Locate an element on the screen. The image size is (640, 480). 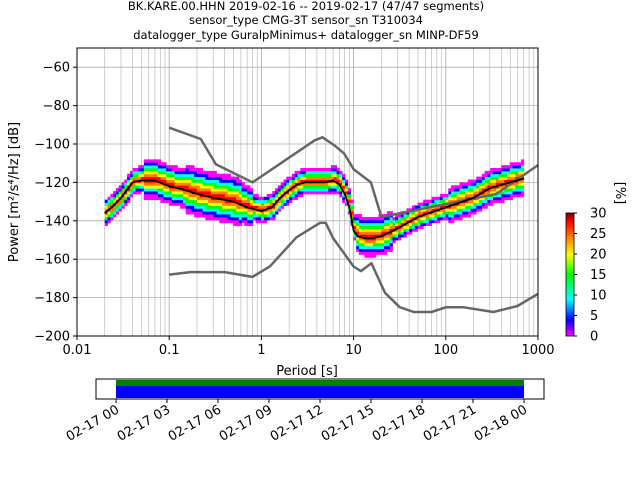
y-tick-label: −100 is located at coordinates (52, 145).